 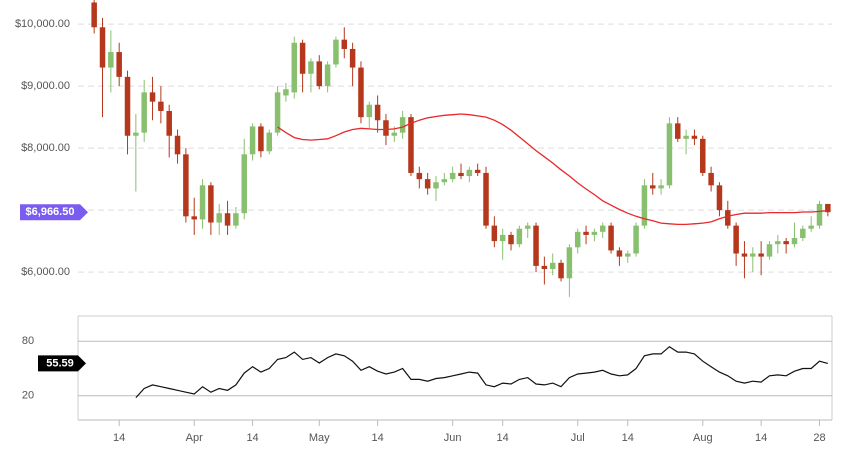 What do you see at coordinates (819, 438) in the screenshot?
I see `x-tick-label: 28` at bounding box center [819, 438].